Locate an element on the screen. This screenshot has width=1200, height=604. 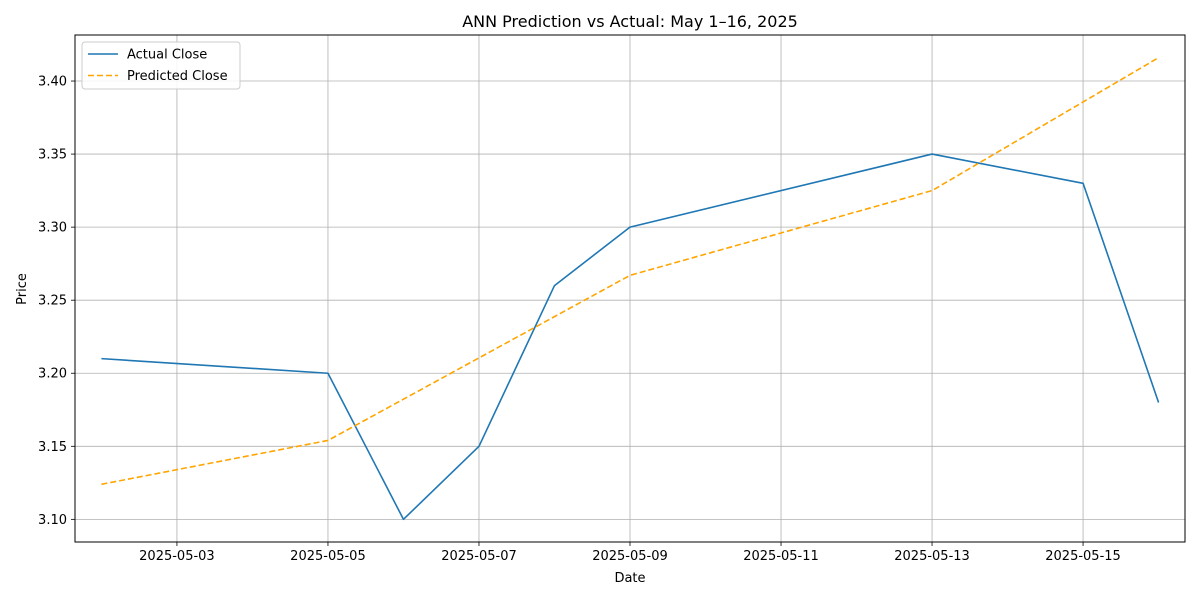
y-tick-label: 3.15 is located at coordinates (52, 447).